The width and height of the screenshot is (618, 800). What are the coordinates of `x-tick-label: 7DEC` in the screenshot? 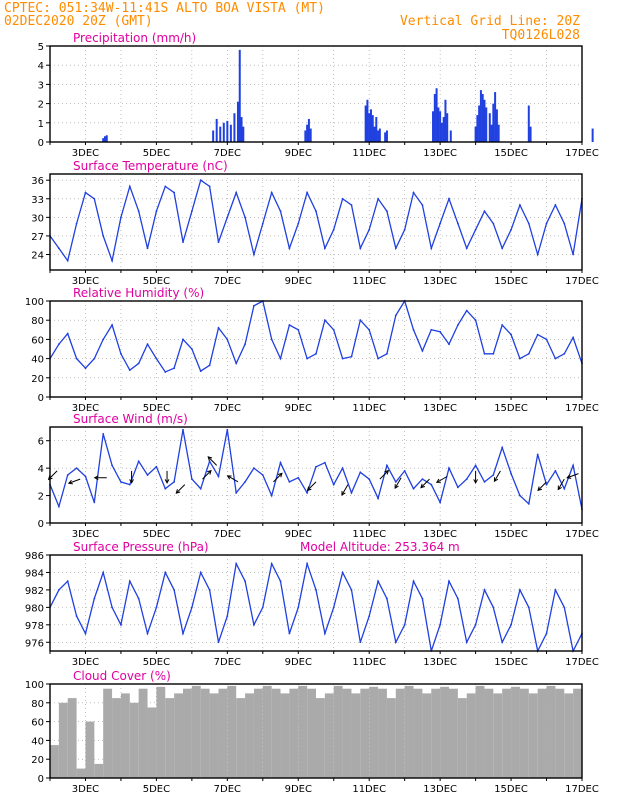 It's located at (227, 534).